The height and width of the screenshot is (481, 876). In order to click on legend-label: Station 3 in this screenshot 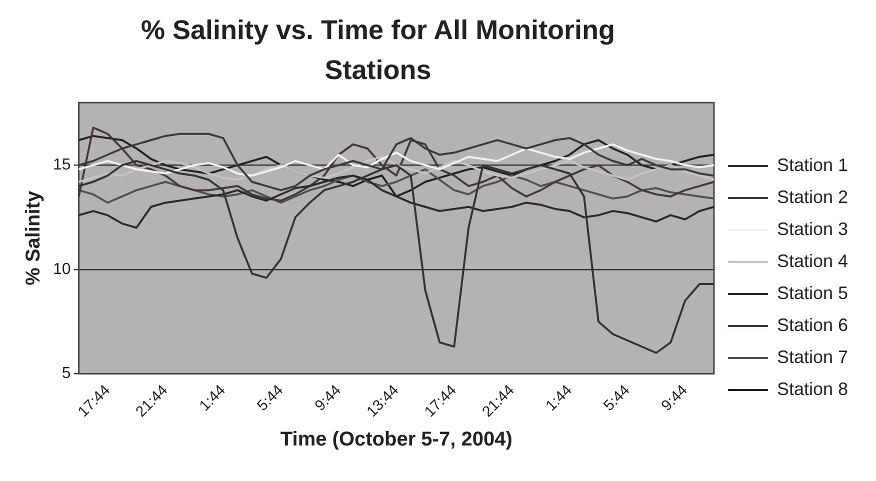, I will do `click(812, 228)`.